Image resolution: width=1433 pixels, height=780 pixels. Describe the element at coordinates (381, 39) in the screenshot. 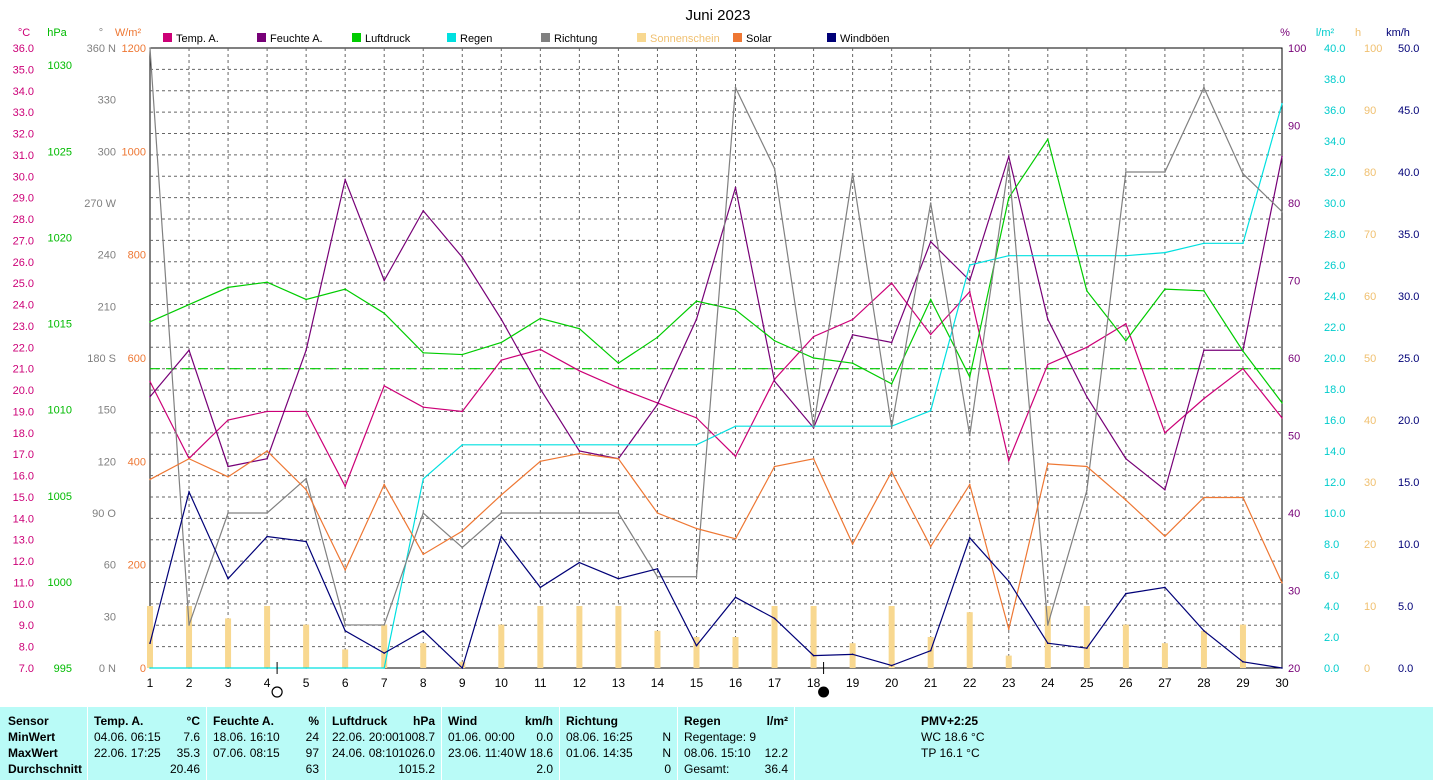

I see `legend-item: Luftdruck` at that location.